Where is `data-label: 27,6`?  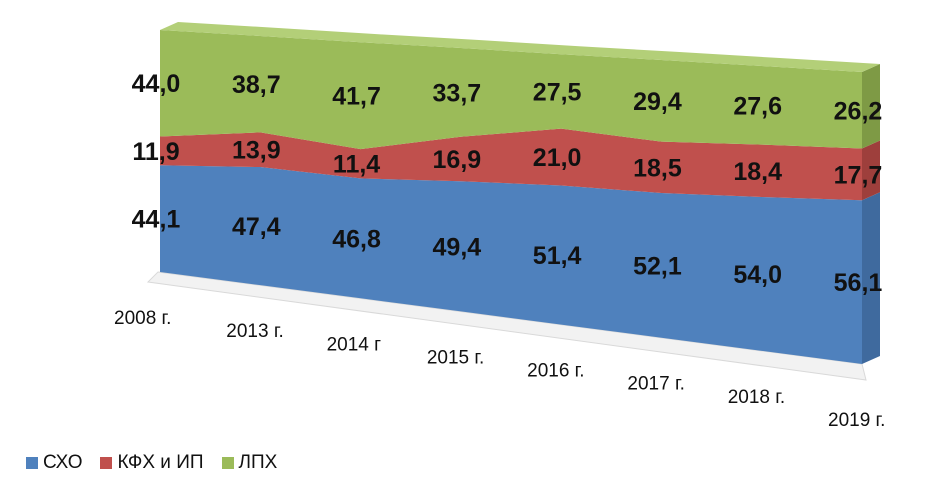 data-label: 27,6 is located at coordinates (757, 106).